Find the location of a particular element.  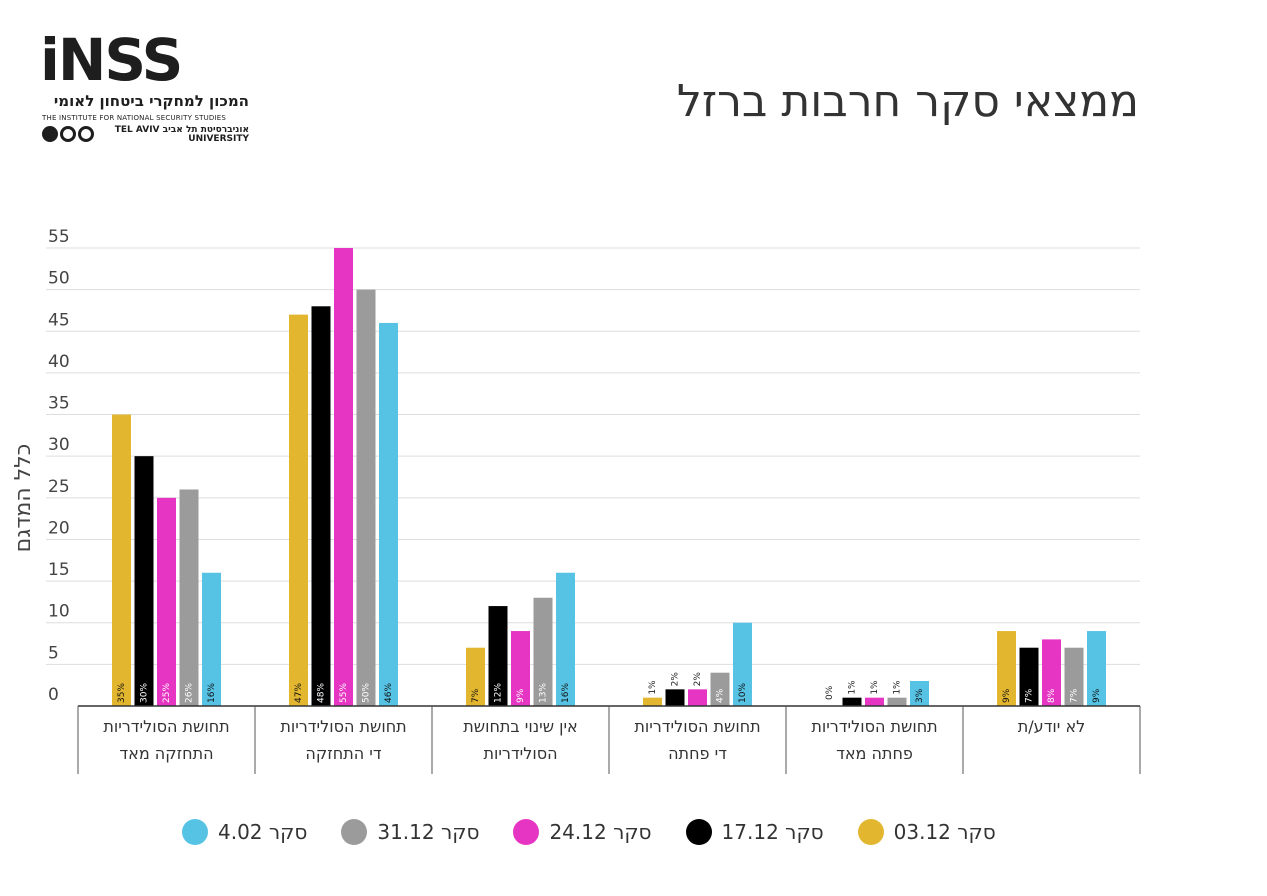

bar-label-cat0-series0: 35% is located at coordinates (122, 693).